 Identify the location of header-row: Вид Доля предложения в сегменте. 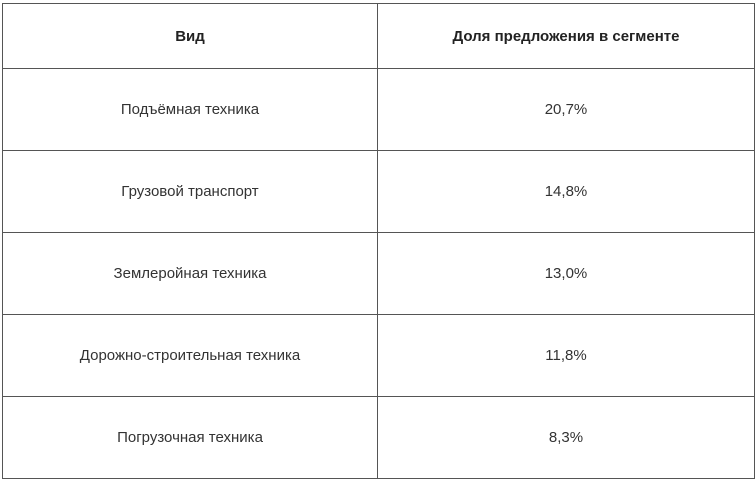
(378, 36).